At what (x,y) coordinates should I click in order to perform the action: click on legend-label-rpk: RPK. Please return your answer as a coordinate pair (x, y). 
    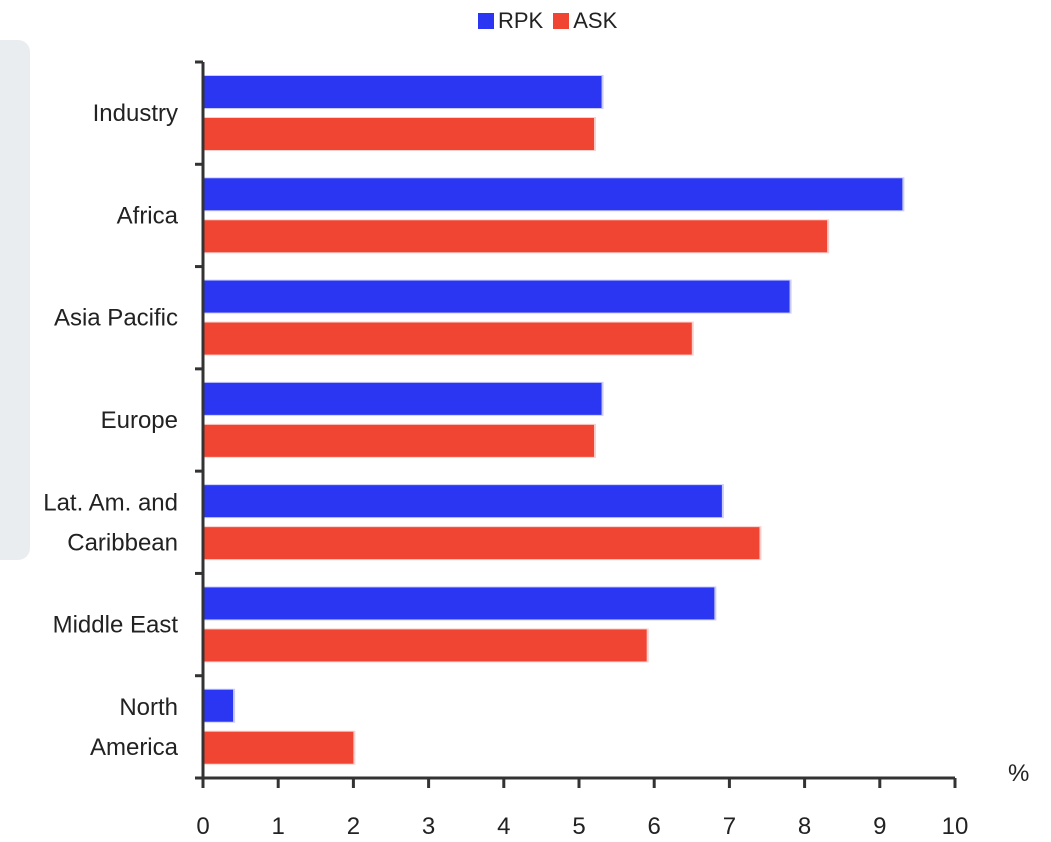
    Looking at the image, I should click on (521, 20).